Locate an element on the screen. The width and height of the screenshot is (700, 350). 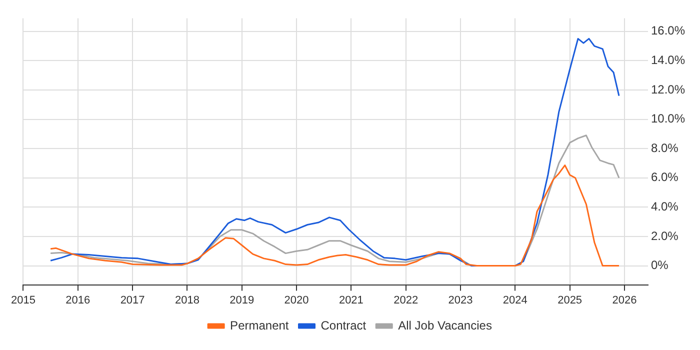
legend-label: All Job Vacancies is located at coordinates (445, 325).